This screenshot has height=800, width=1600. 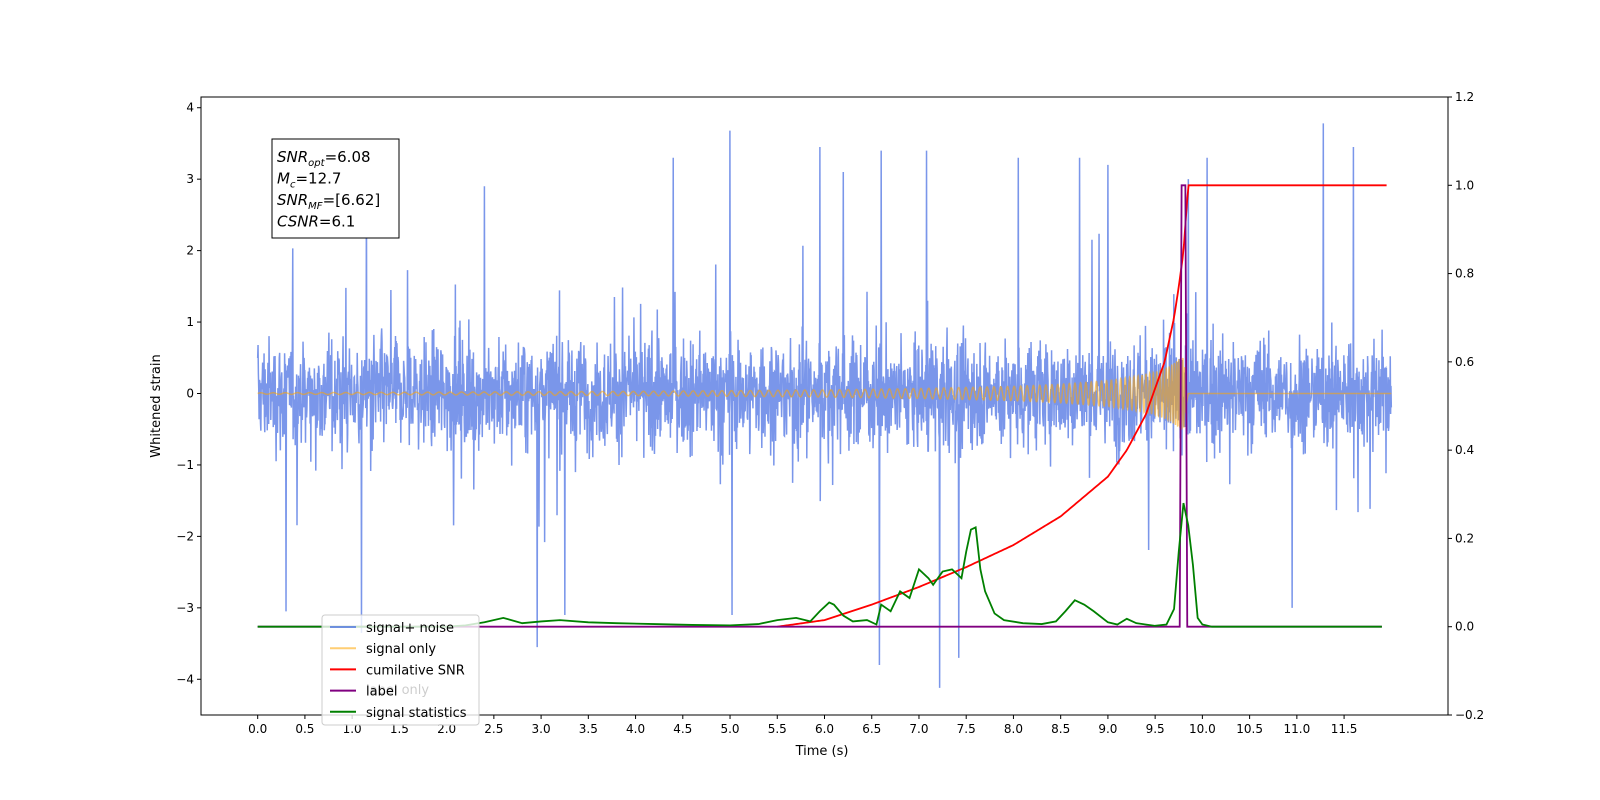 I want to click on y2-tick-label: 1.2, so click(x=1464, y=97).